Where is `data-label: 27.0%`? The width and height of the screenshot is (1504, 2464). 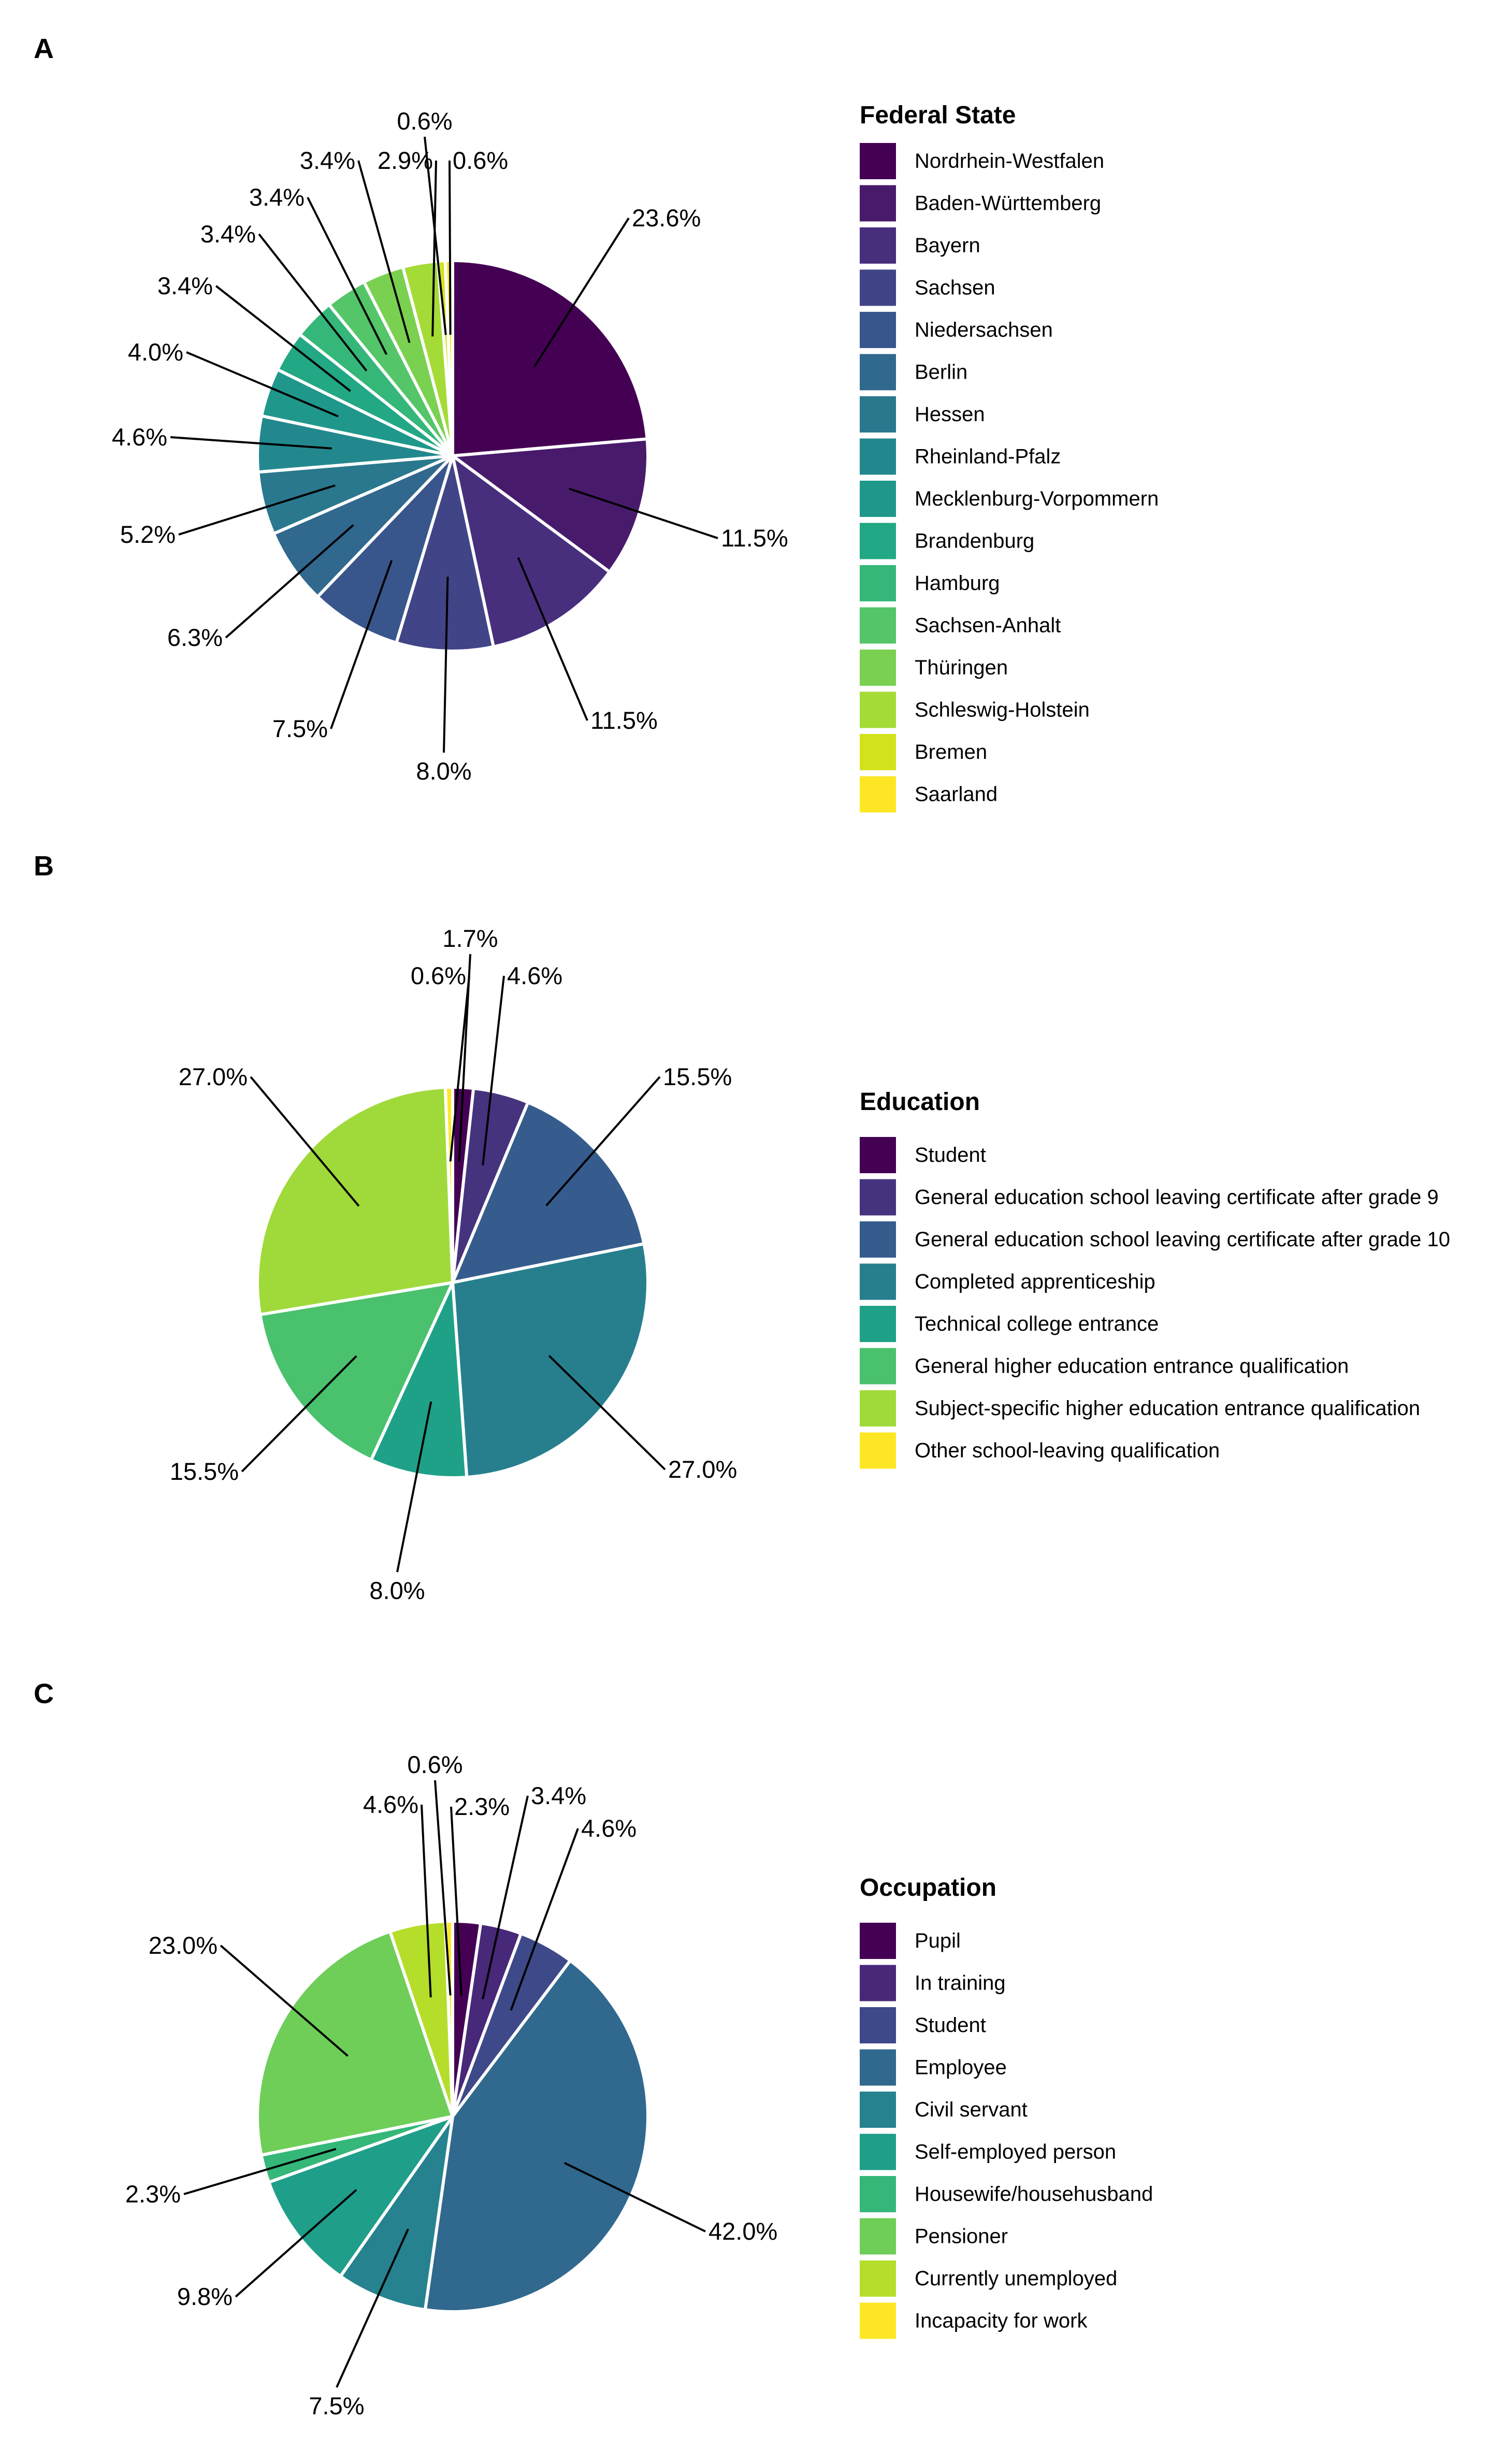
data-label: 27.0% is located at coordinates (214, 1076).